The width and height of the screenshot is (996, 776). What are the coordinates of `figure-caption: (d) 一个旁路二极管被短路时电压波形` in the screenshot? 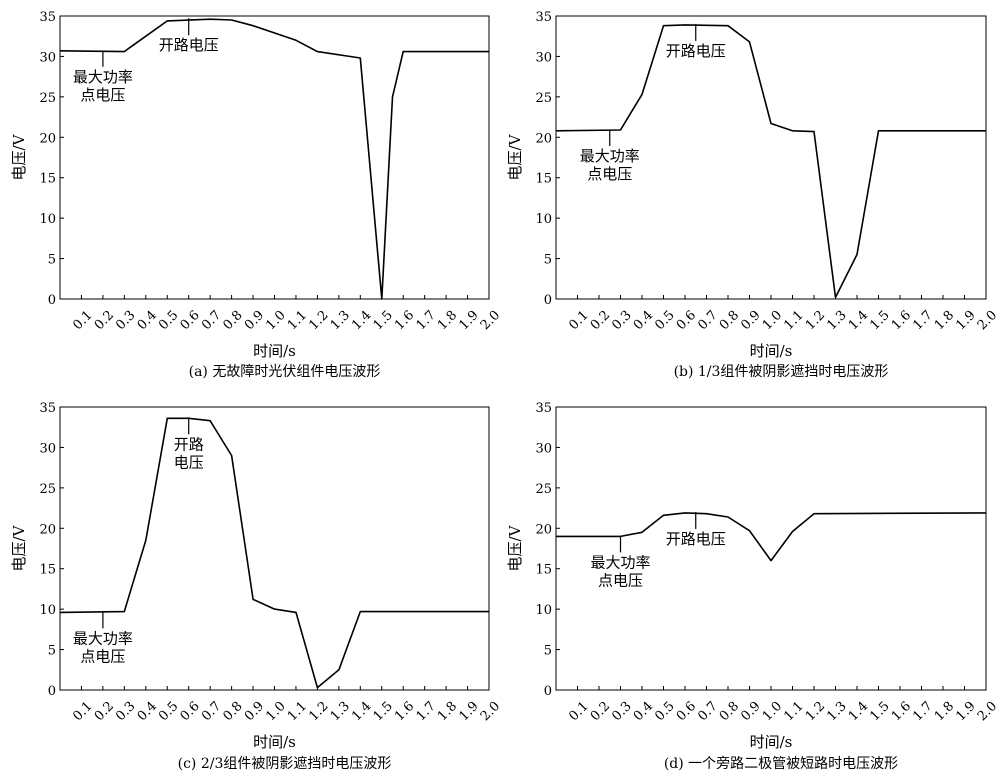 It's located at (781, 763).